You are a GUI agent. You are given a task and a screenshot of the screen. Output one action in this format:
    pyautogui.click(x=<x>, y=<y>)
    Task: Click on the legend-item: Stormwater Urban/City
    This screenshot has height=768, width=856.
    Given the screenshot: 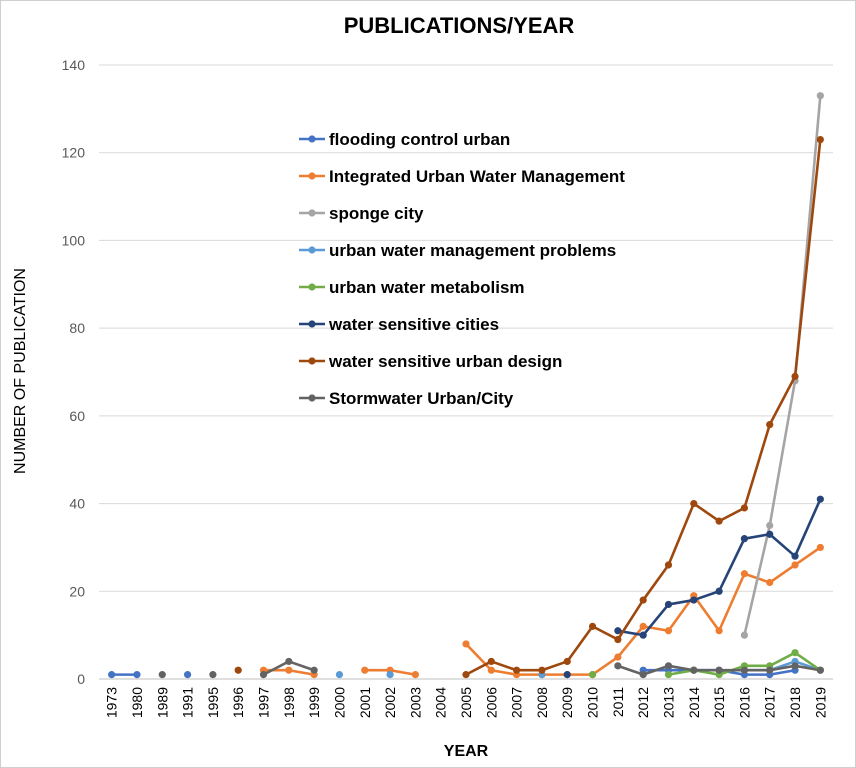 What is the action you would take?
    pyautogui.click(x=406, y=398)
    